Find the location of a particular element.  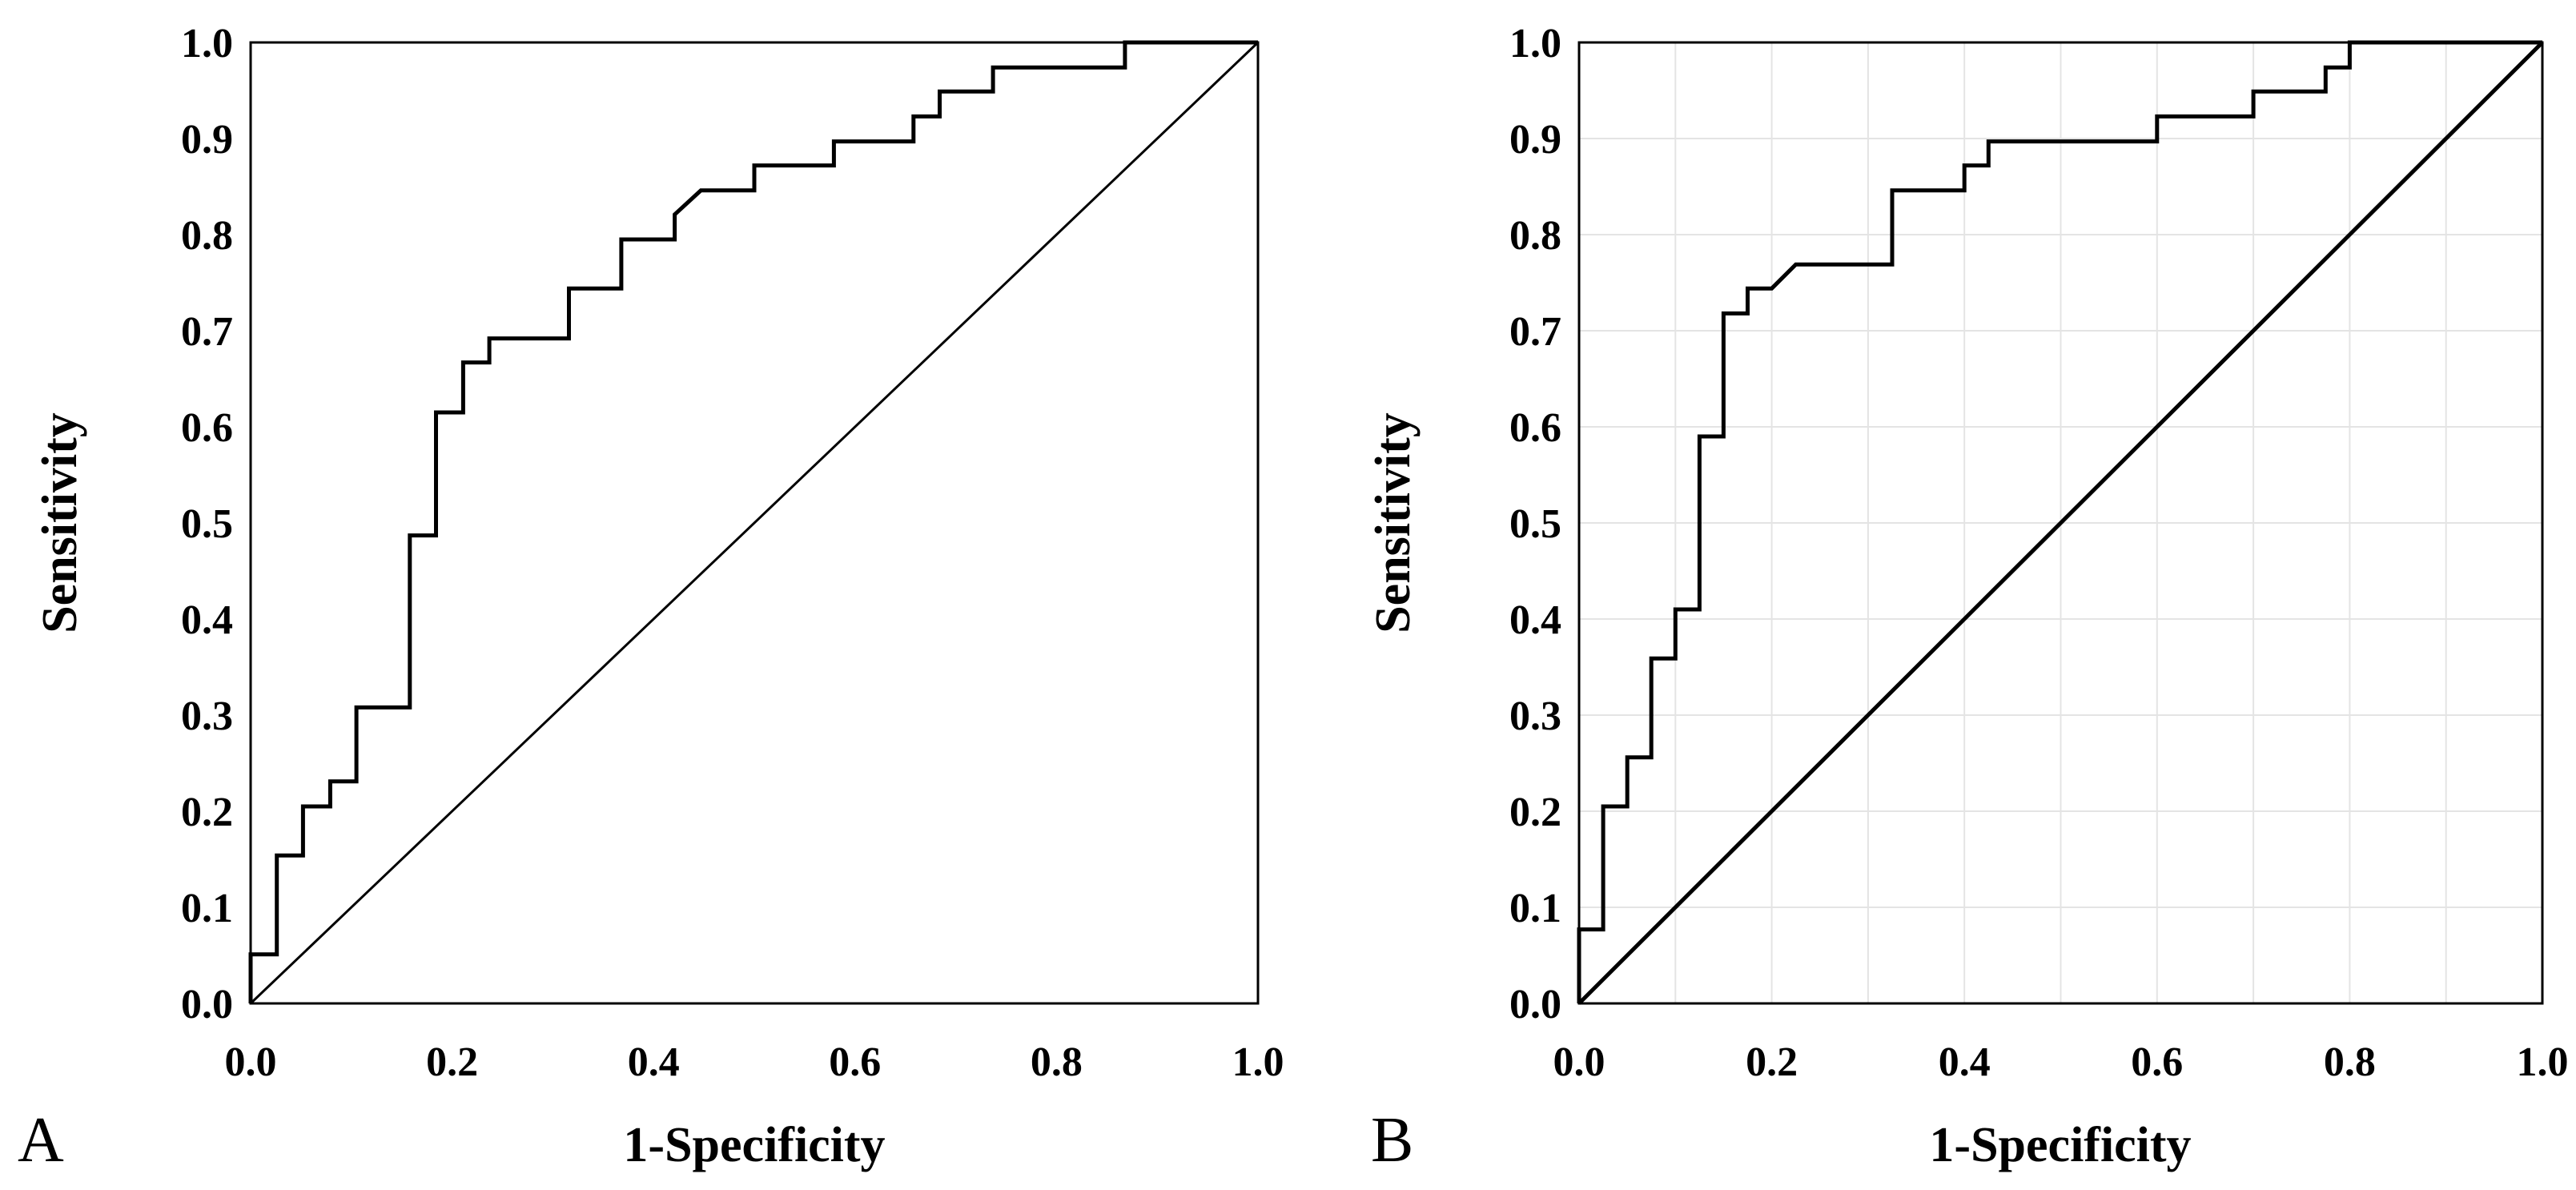

panel-label: B is located at coordinates (1392, 1140).